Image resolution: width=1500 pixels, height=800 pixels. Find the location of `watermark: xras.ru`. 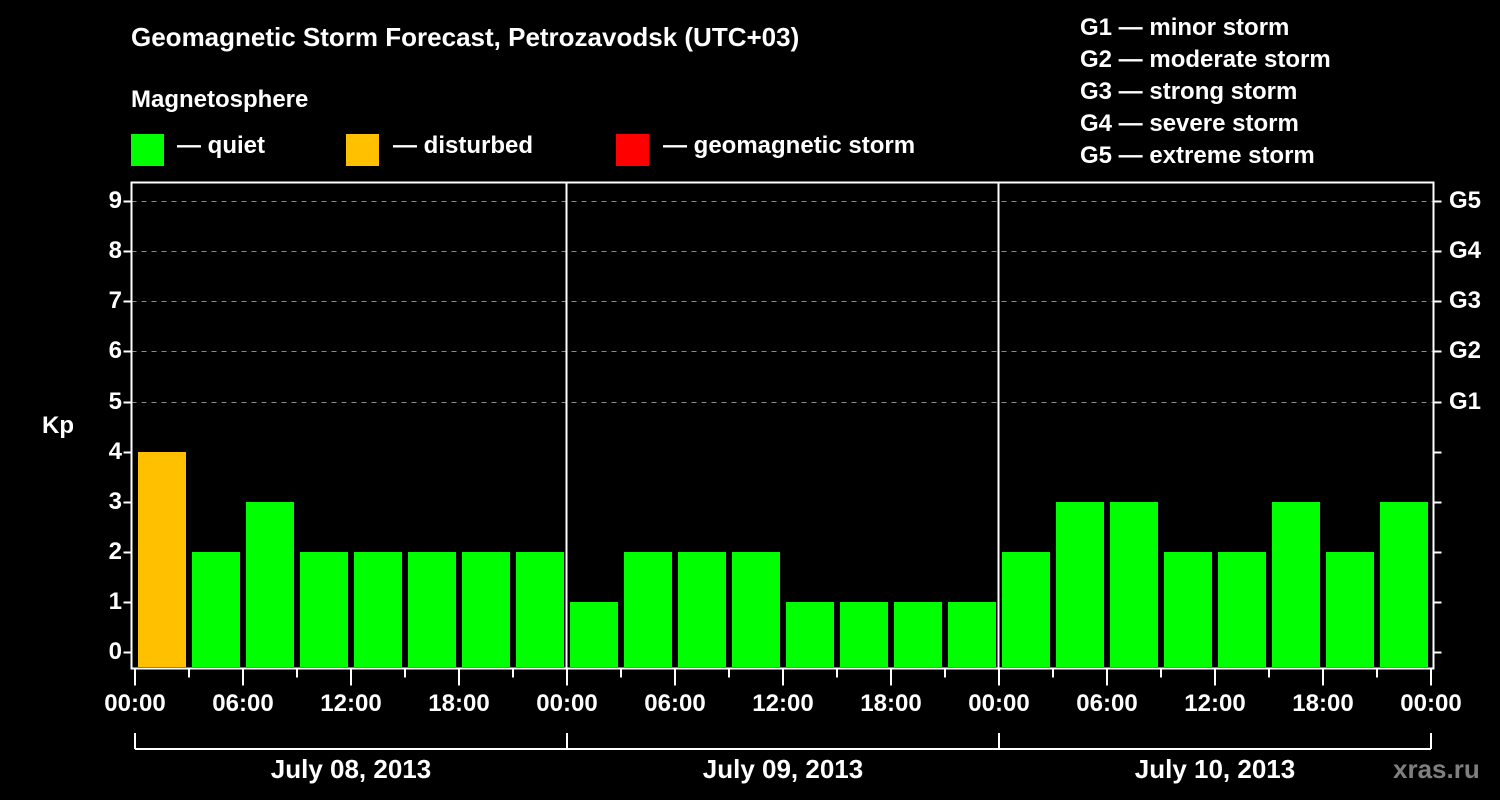

watermark: xras.ru is located at coordinates (1436, 769).